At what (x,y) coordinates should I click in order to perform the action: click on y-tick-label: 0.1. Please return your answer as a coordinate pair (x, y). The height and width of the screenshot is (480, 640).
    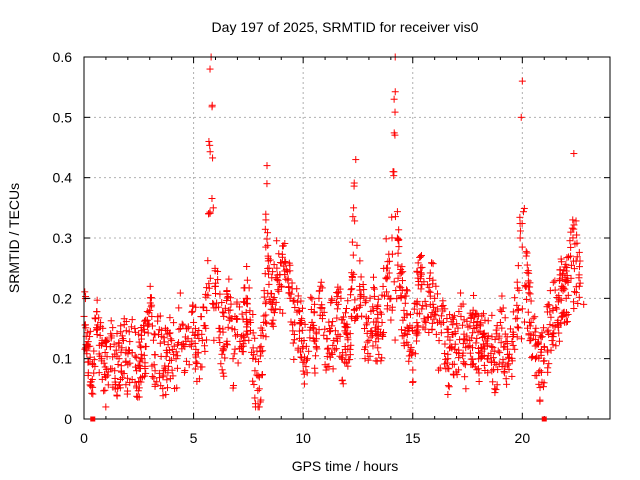
    Looking at the image, I should click on (63, 359).